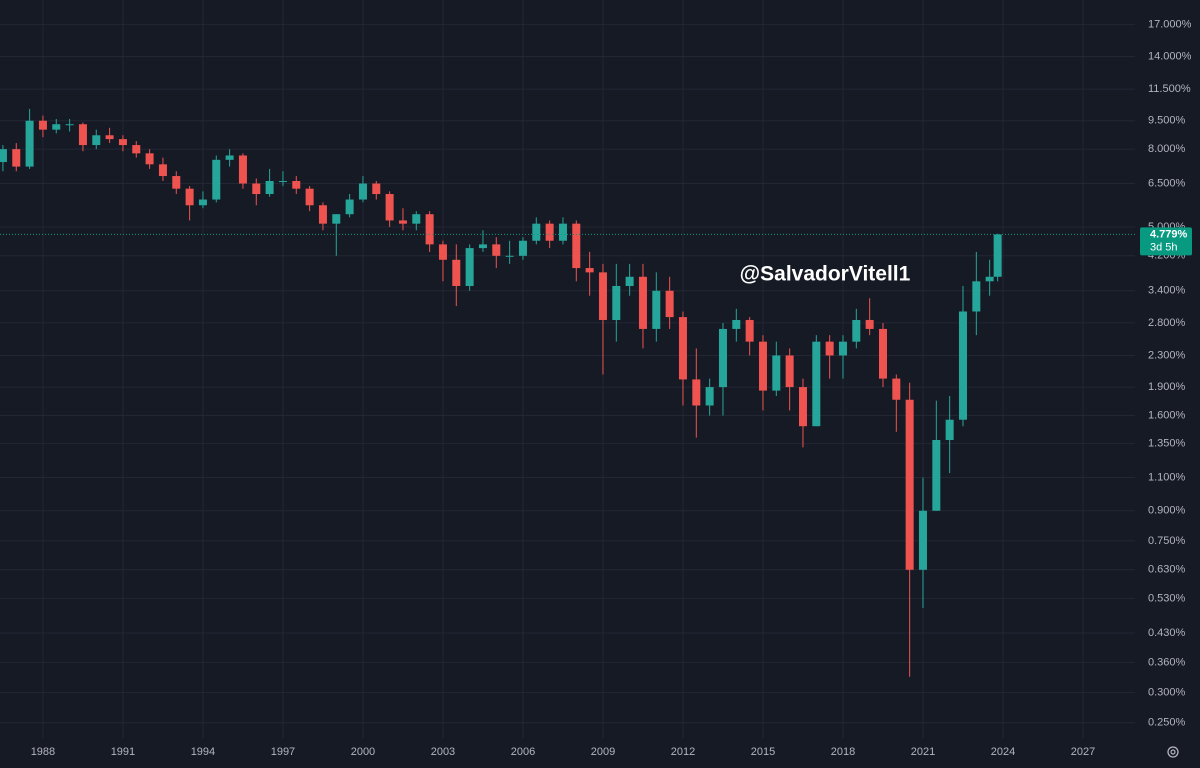  What do you see at coordinates (1170, 24) in the screenshot?
I see `y-tick-label: 17.000%` at bounding box center [1170, 24].